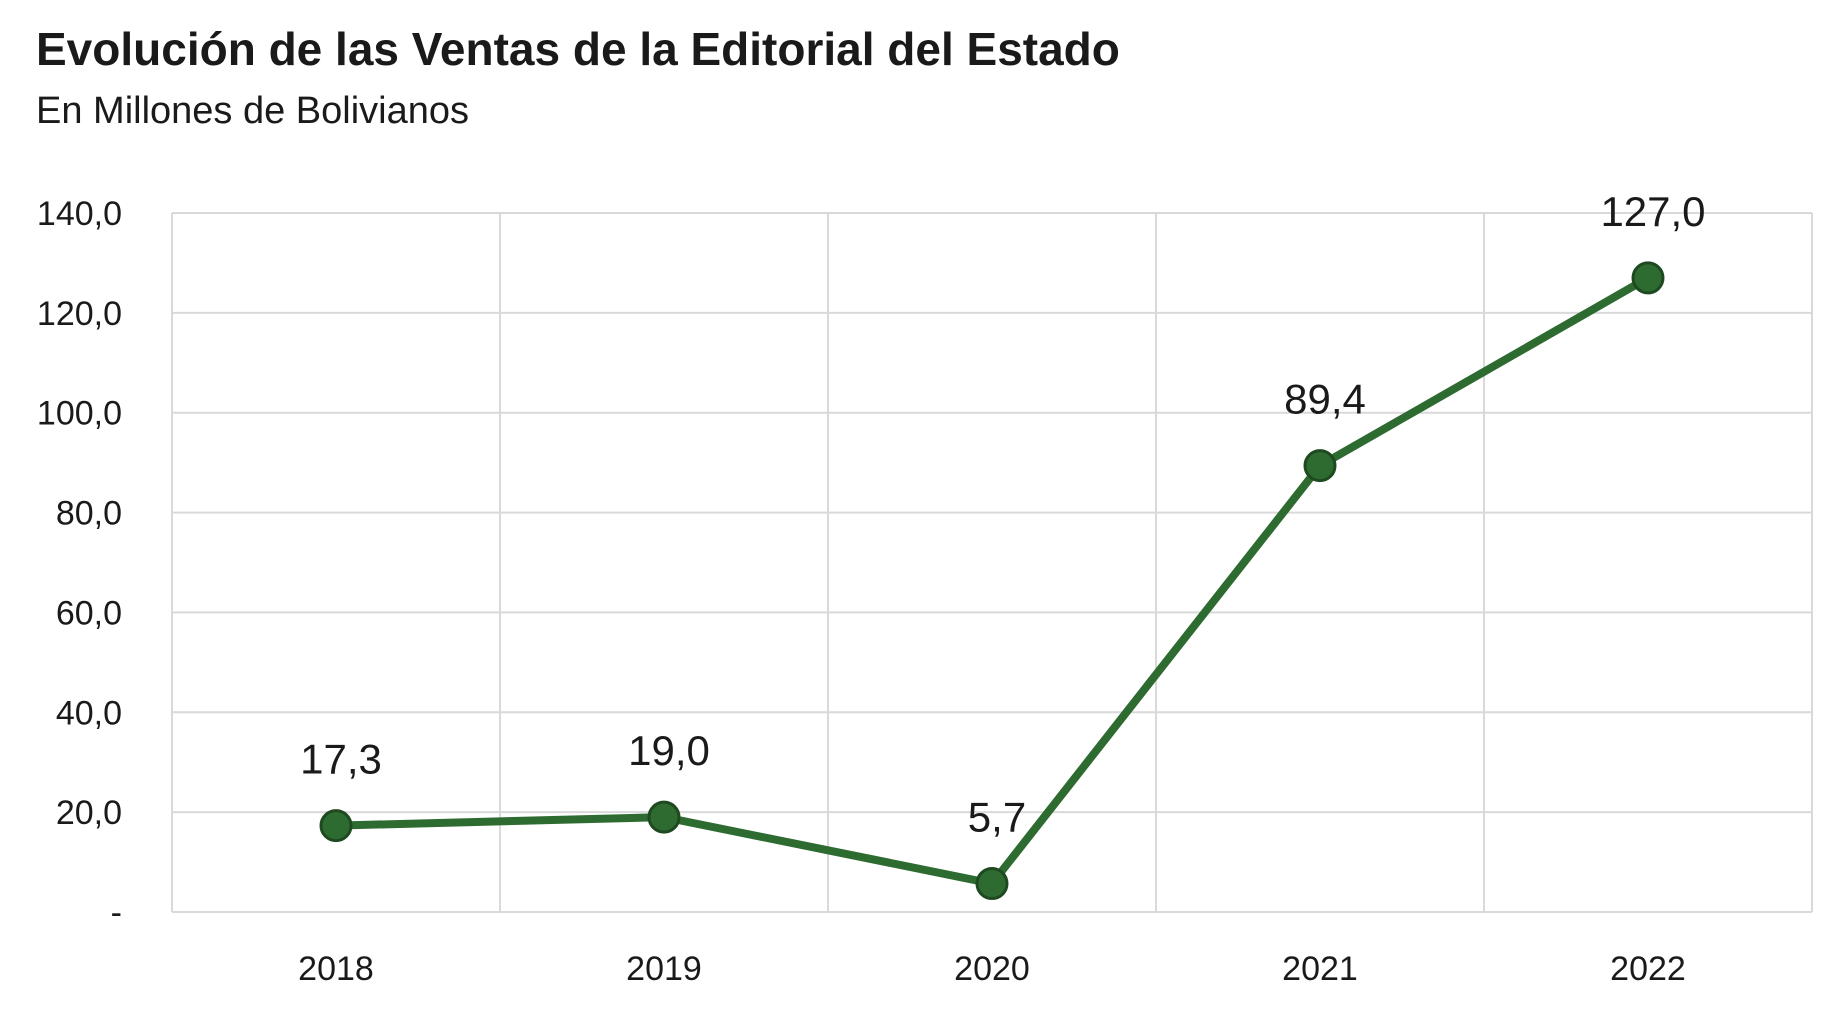  What do you see at coordinates (79, 414) in the screenshot?
I see `y-tick-label: 100,0` at bounding box center [79, 414].